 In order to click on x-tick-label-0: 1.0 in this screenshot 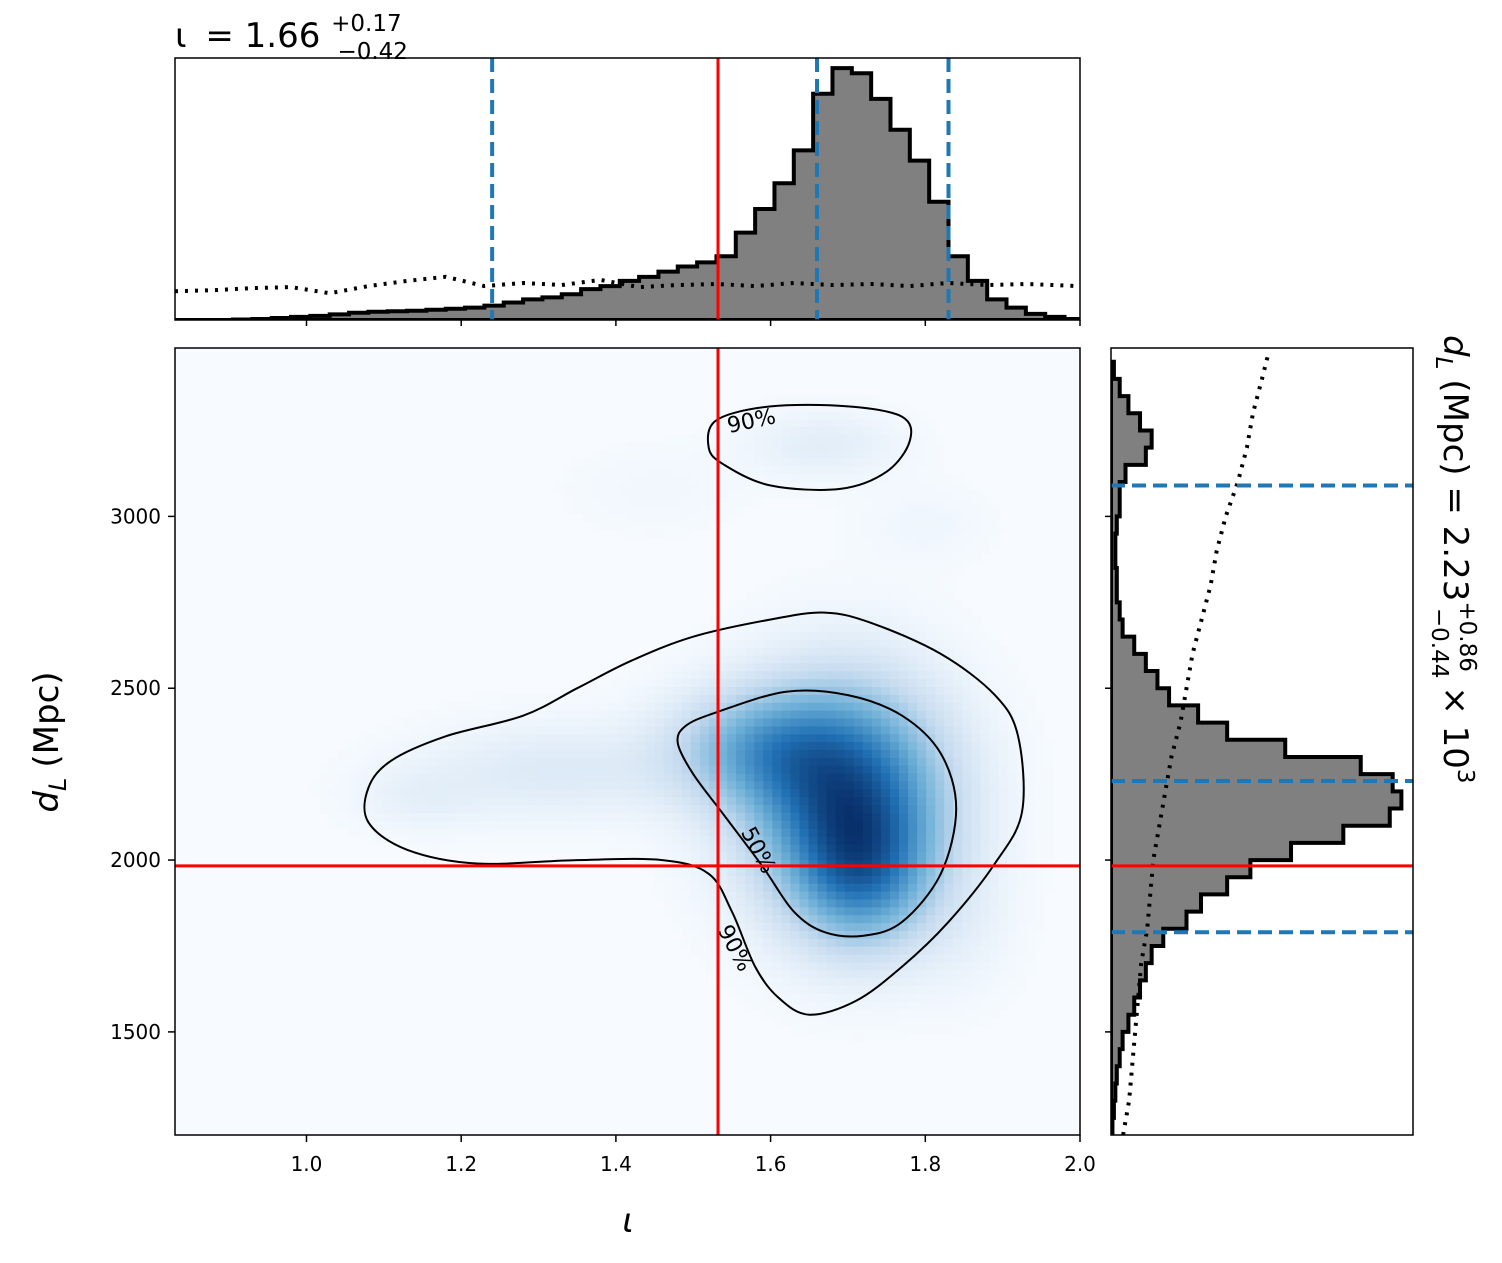, I will do `click(307, 1164)`.